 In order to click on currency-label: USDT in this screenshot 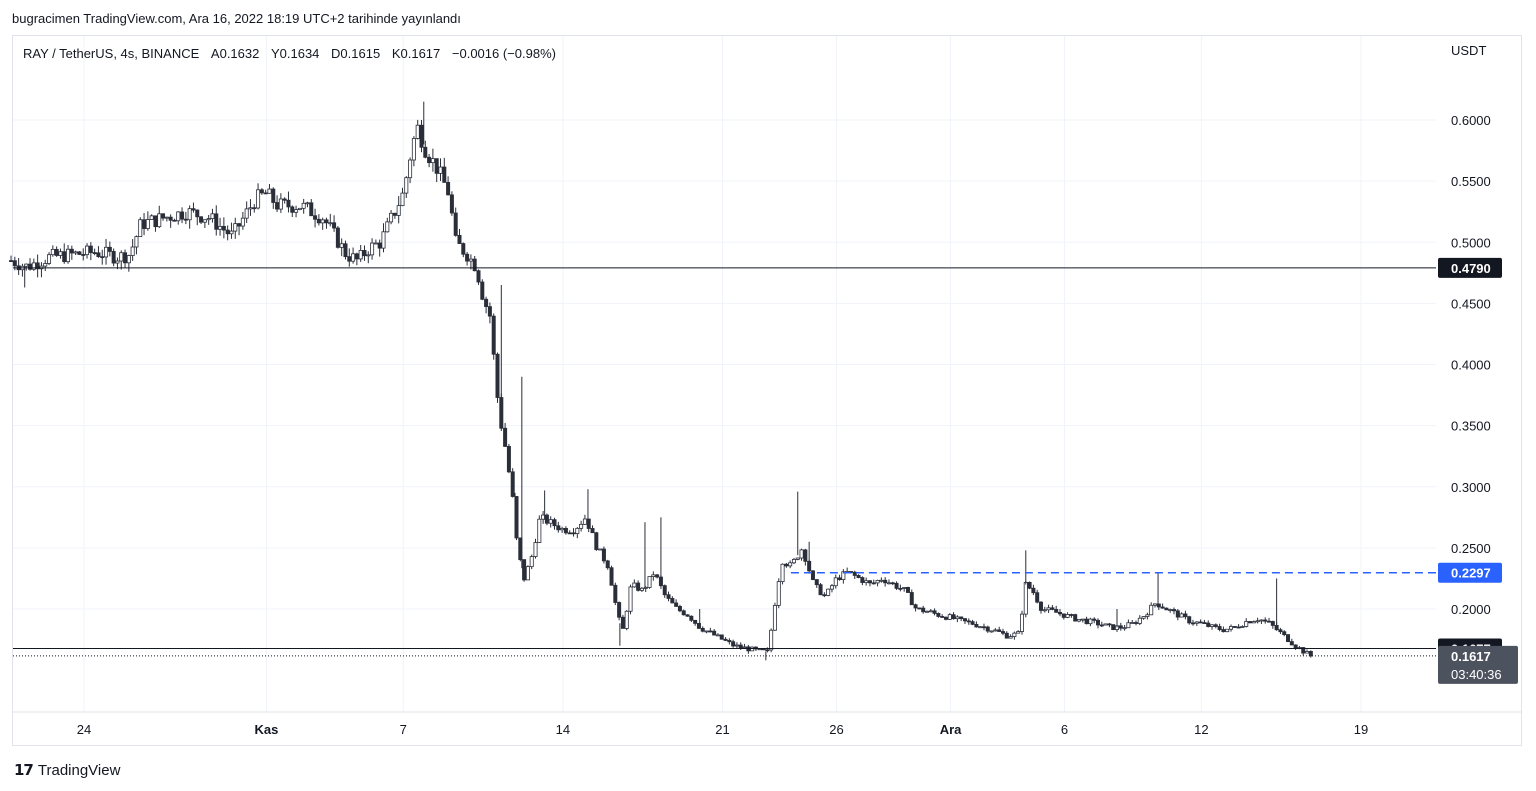, I will do `click(1468, 50)`.